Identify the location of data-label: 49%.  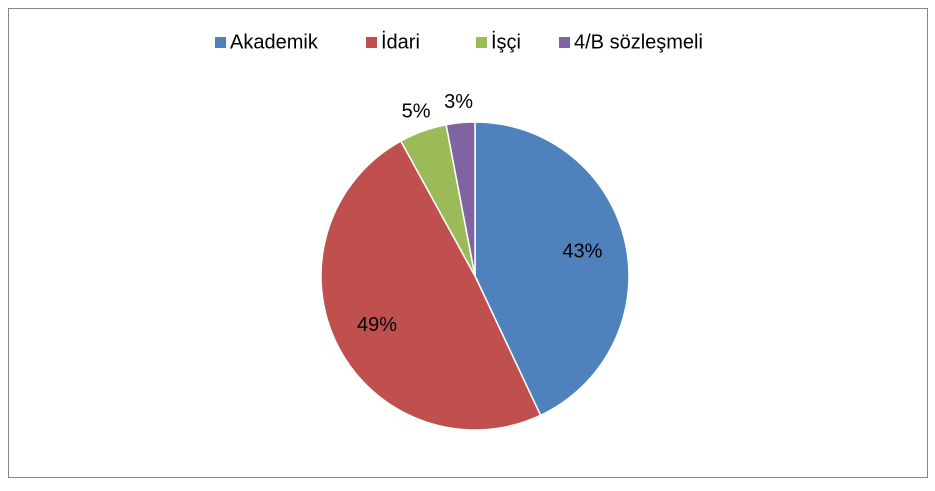
(377, 325).